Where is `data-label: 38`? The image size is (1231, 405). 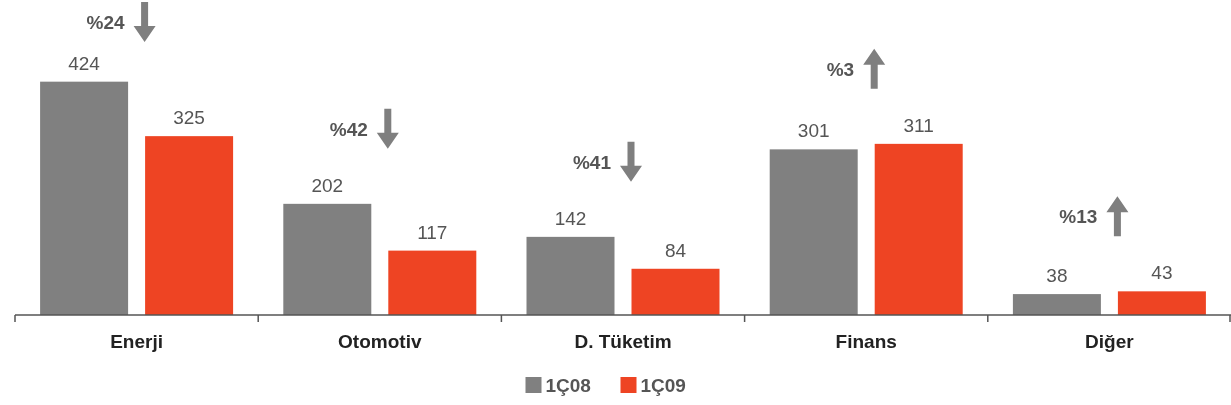 data-label: 38 is located at coordinates (1057, 276).